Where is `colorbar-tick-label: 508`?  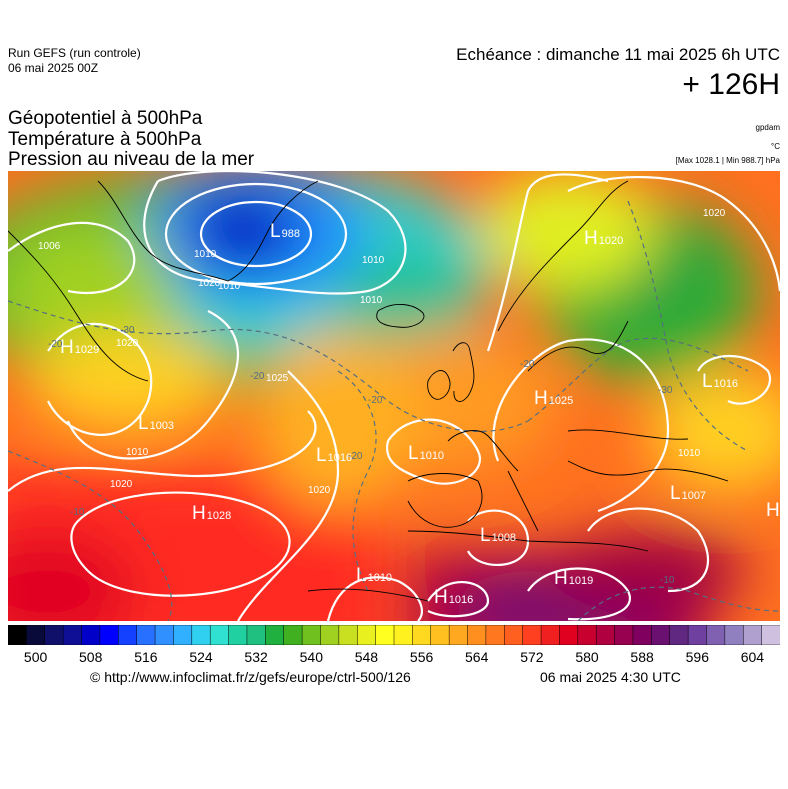
colorbar-tick-label: 508 is located at coordinates (91, 657).